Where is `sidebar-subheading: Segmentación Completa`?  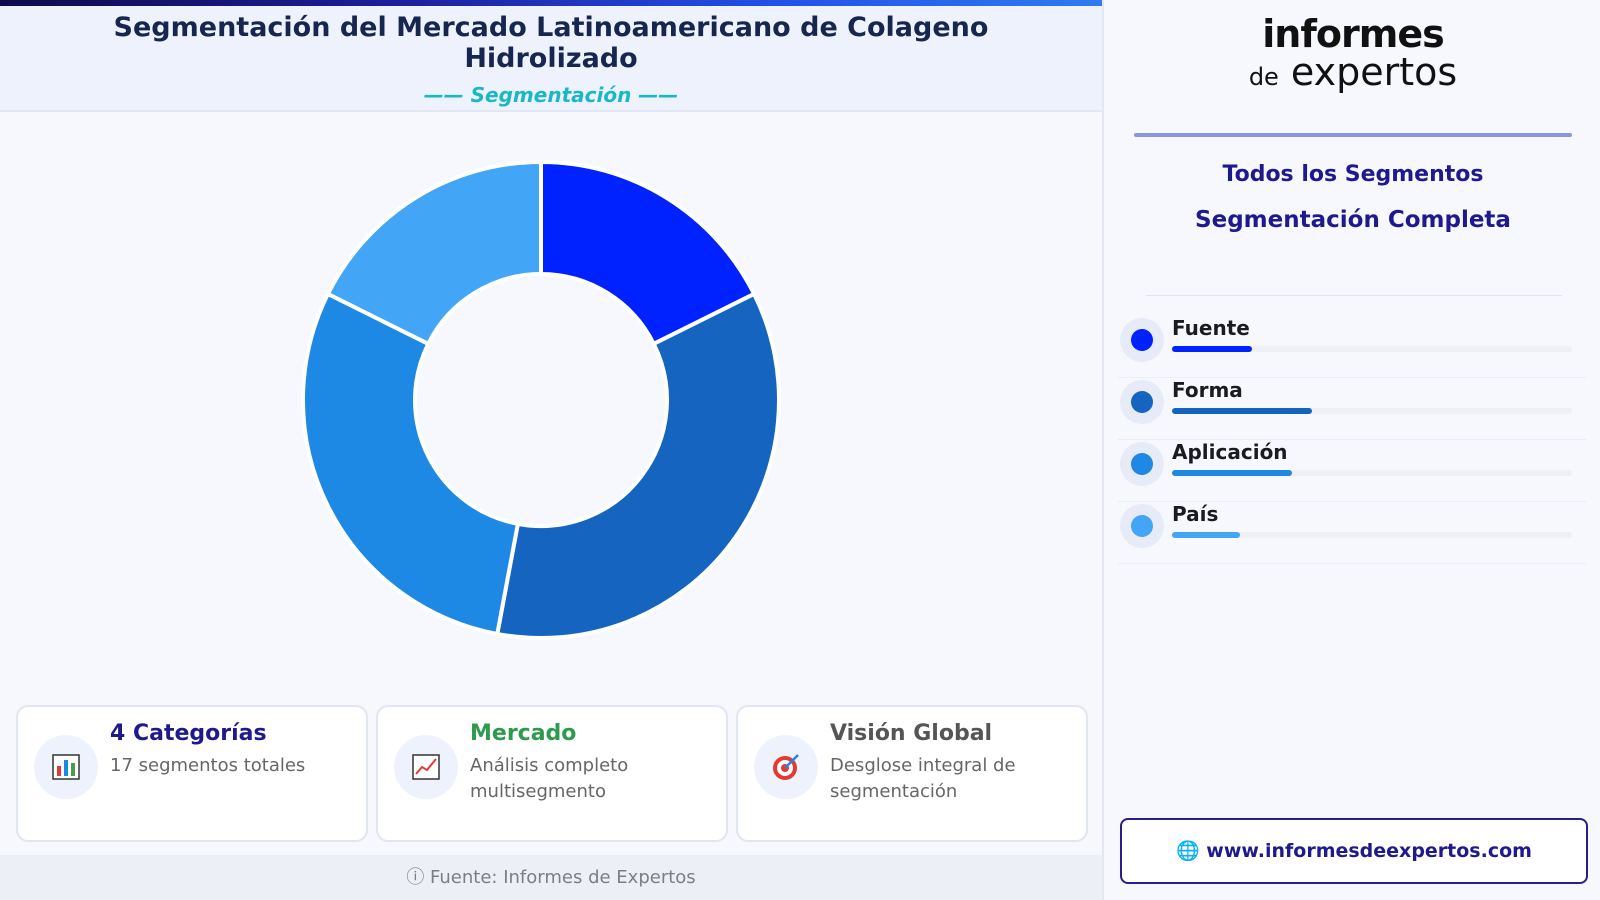
sidebar-subheading: Segmentación Completa is located at coordinates (1353, 220).